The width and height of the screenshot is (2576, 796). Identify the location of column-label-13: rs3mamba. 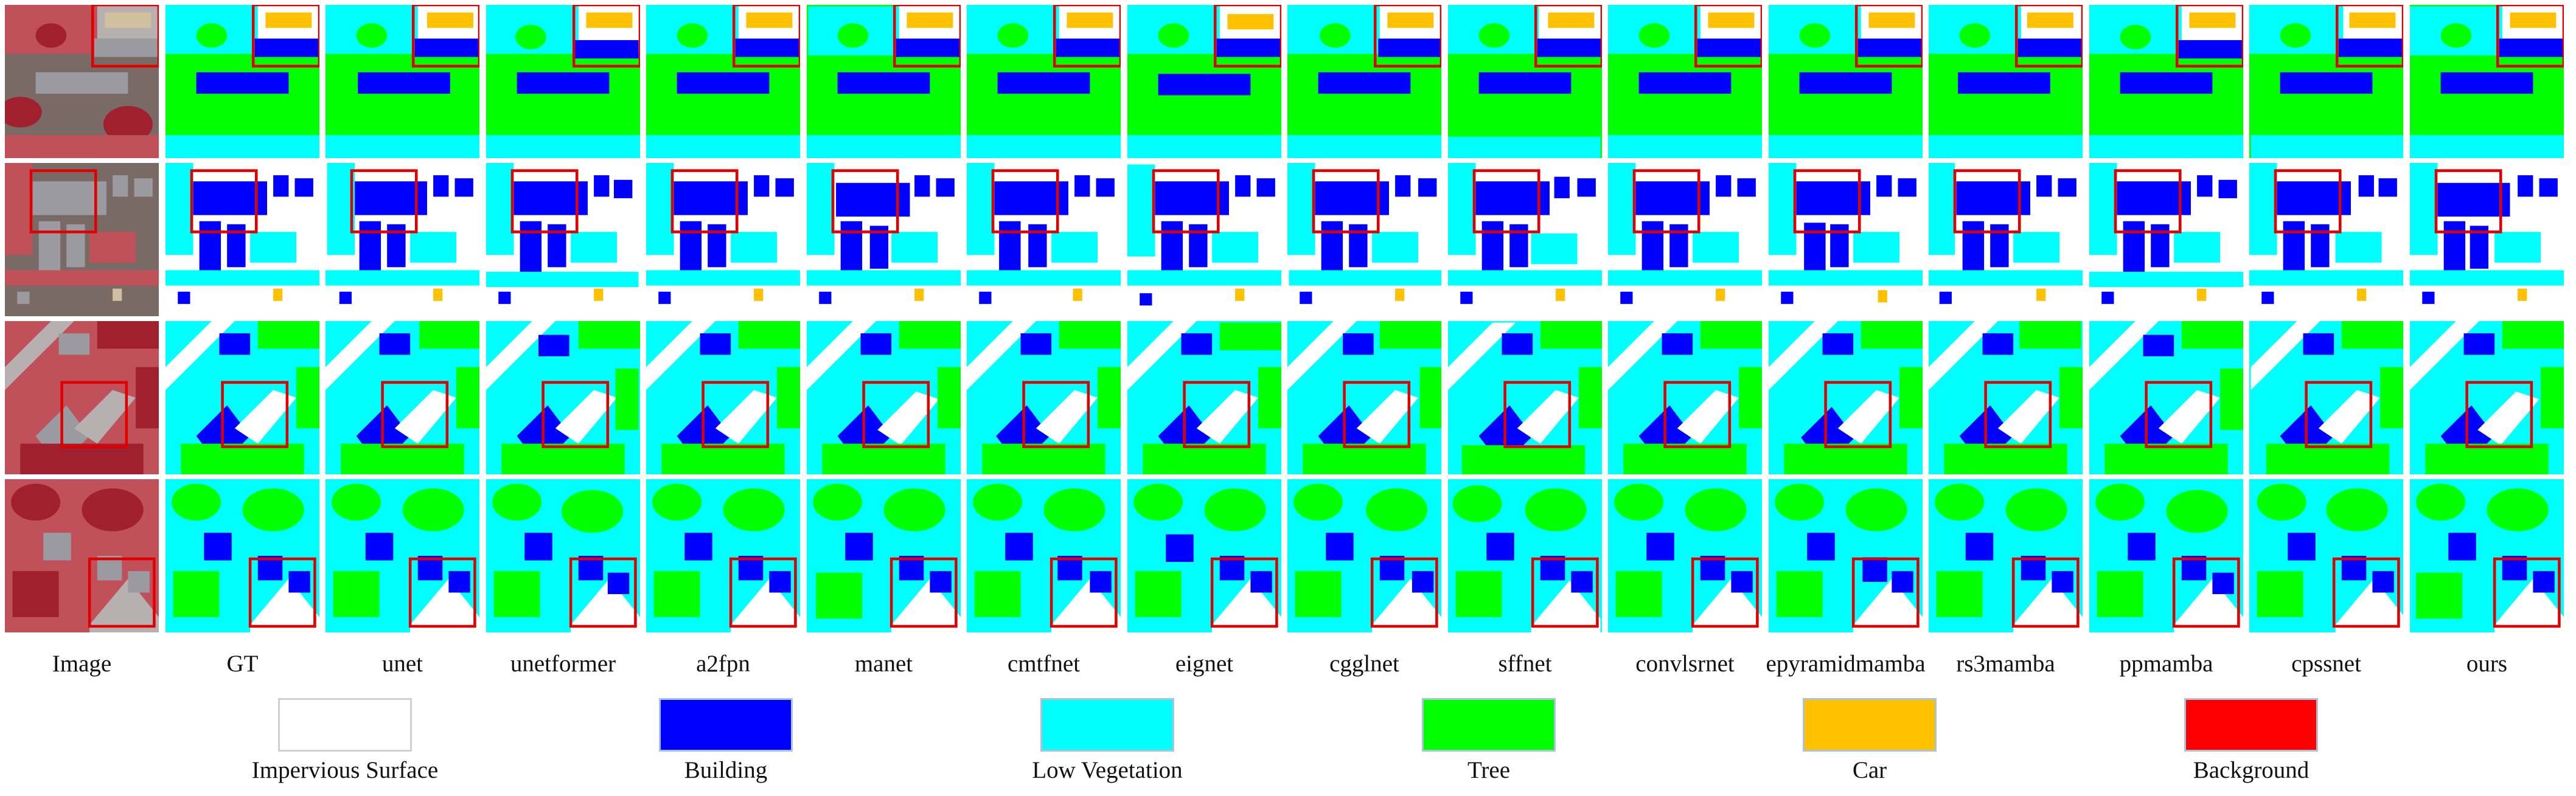
(2005, 664).